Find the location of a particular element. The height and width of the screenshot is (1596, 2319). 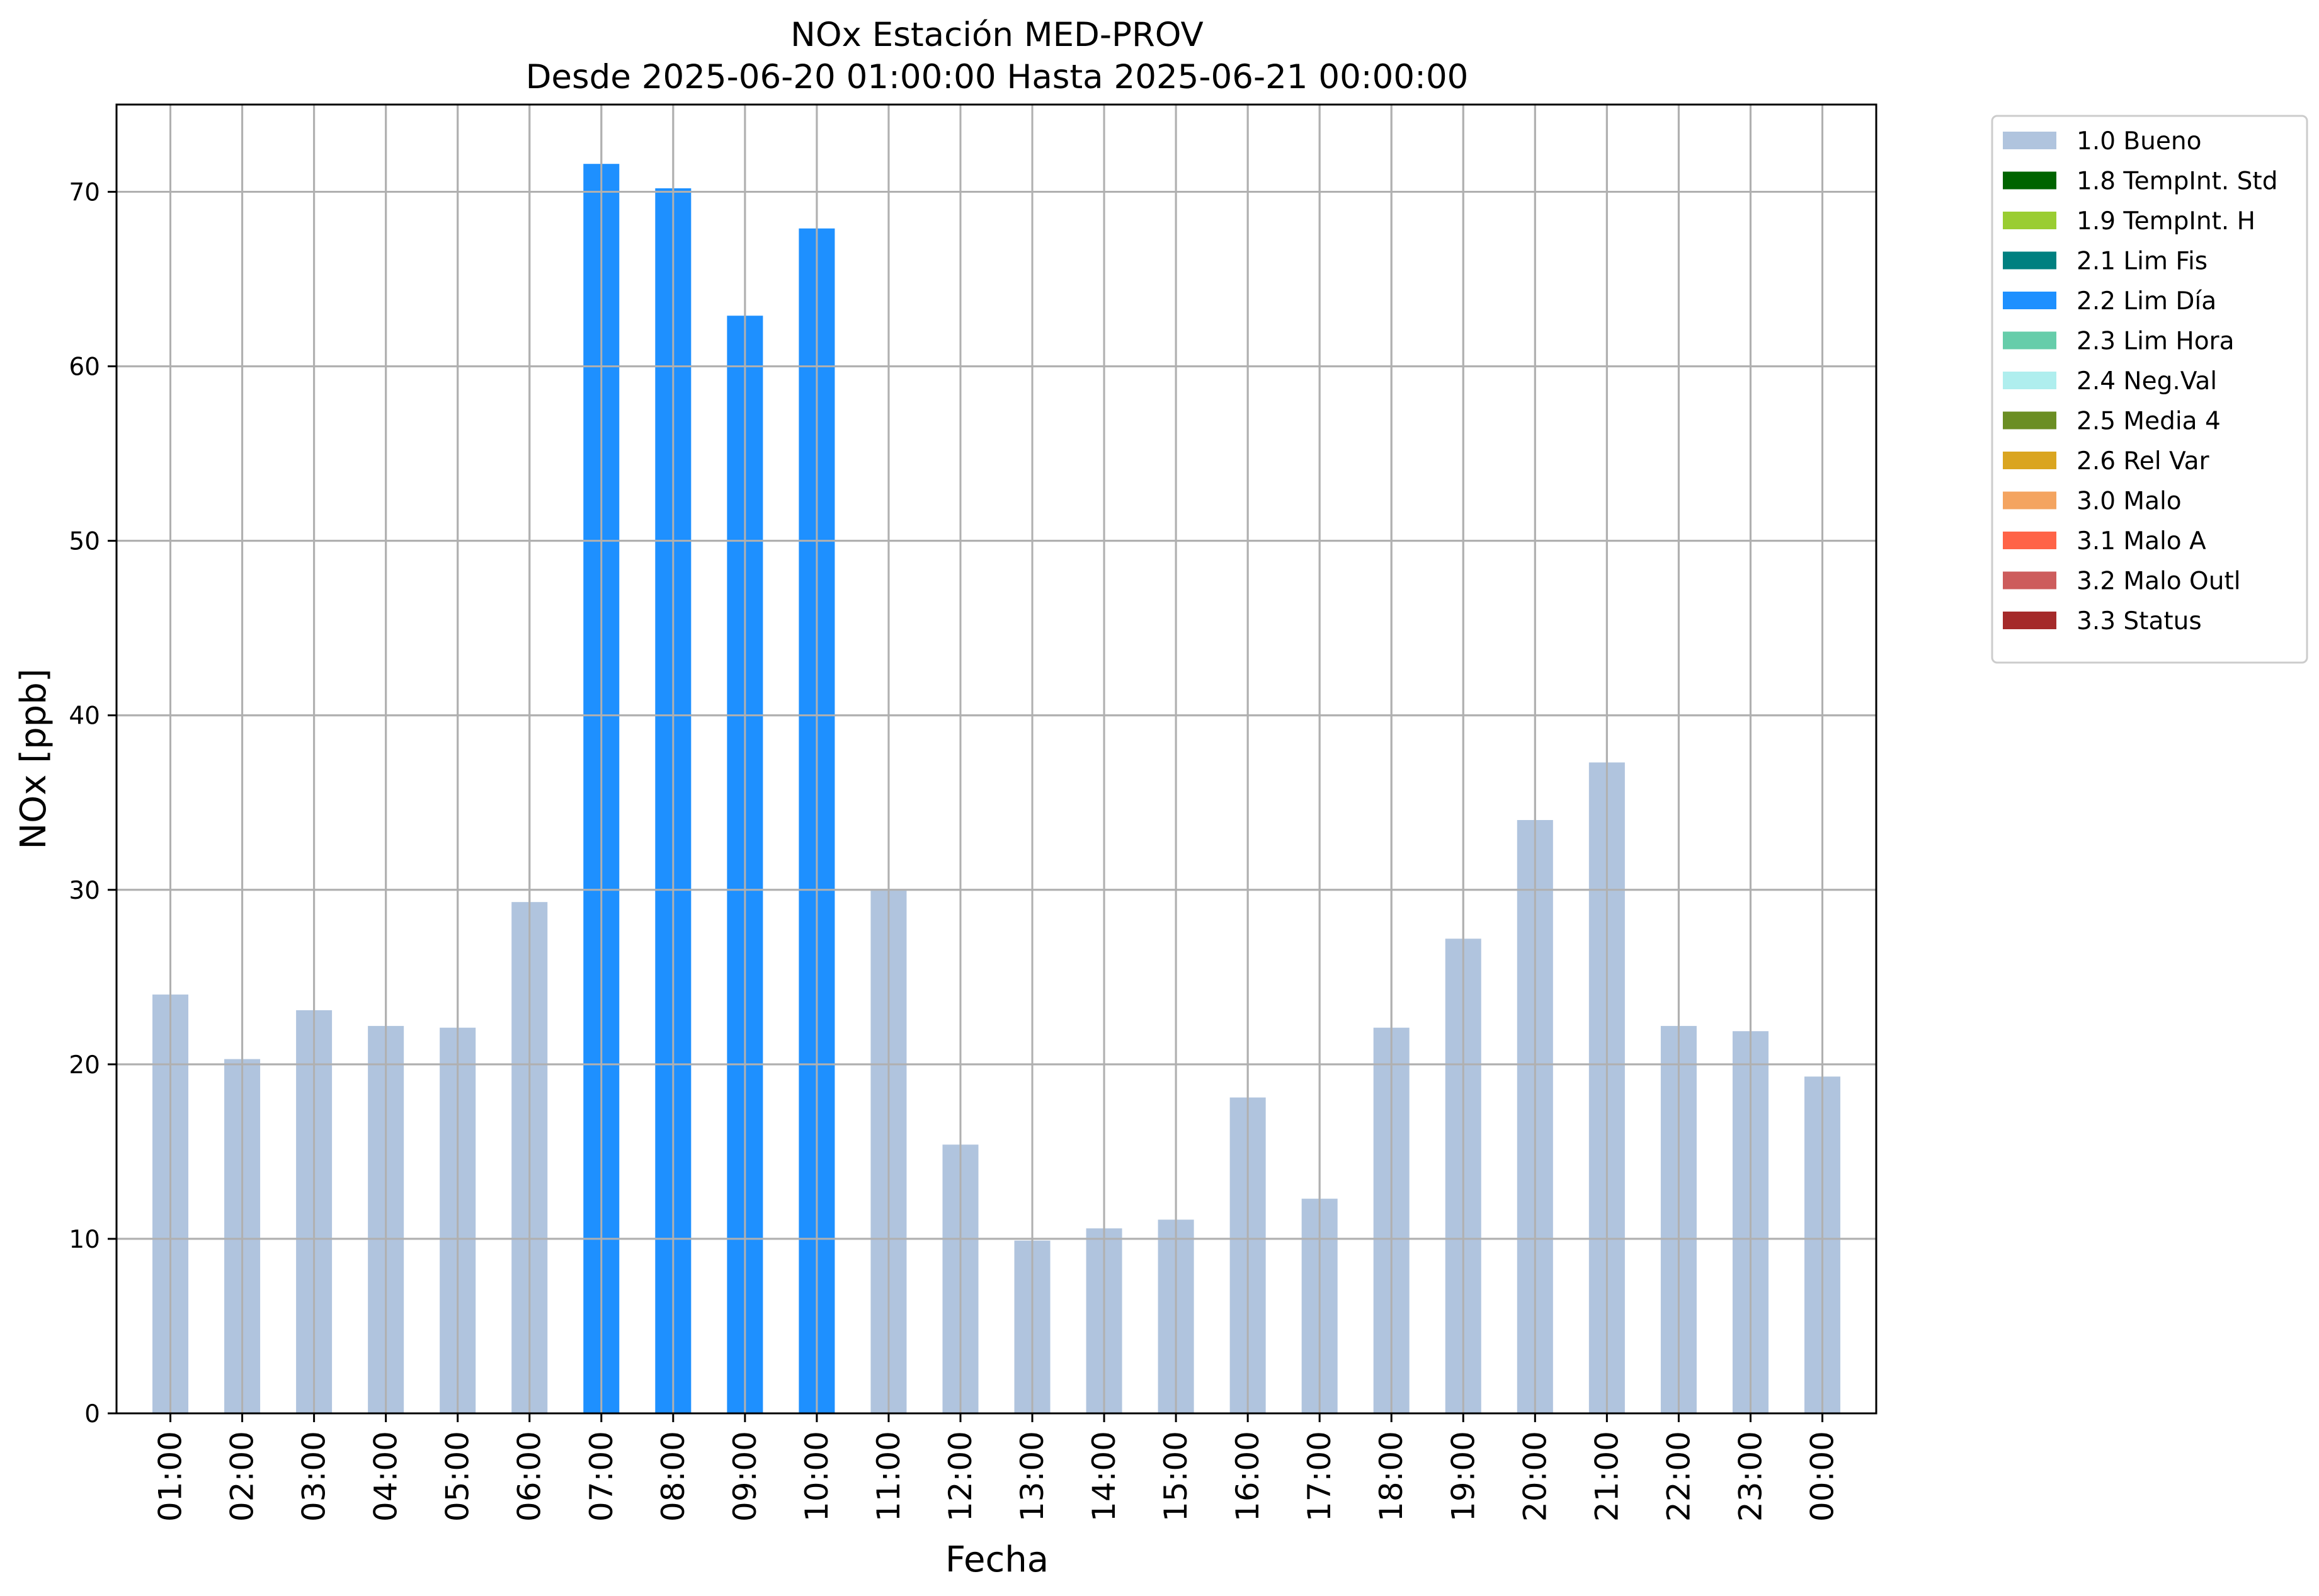

x-tick-label: 12:00 is located at coordinates (960, 1476).